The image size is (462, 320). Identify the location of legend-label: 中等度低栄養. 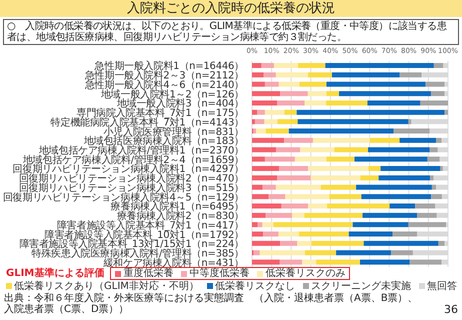
(219, 273).